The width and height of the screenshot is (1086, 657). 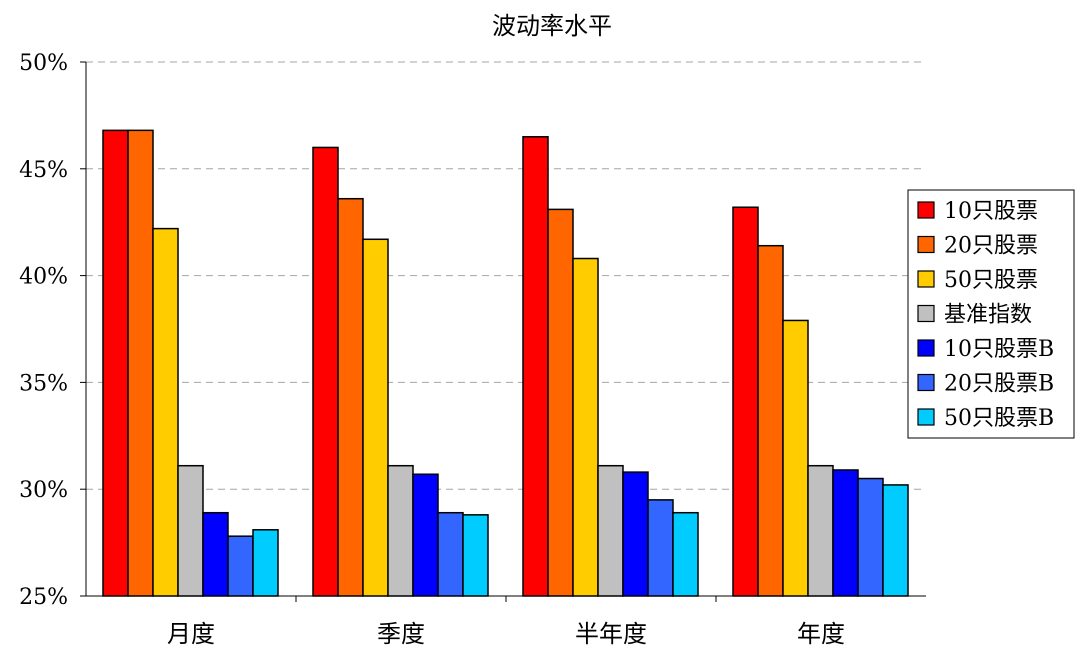 I want to click on x-category-label: 季度, so click(x=401, y=634).